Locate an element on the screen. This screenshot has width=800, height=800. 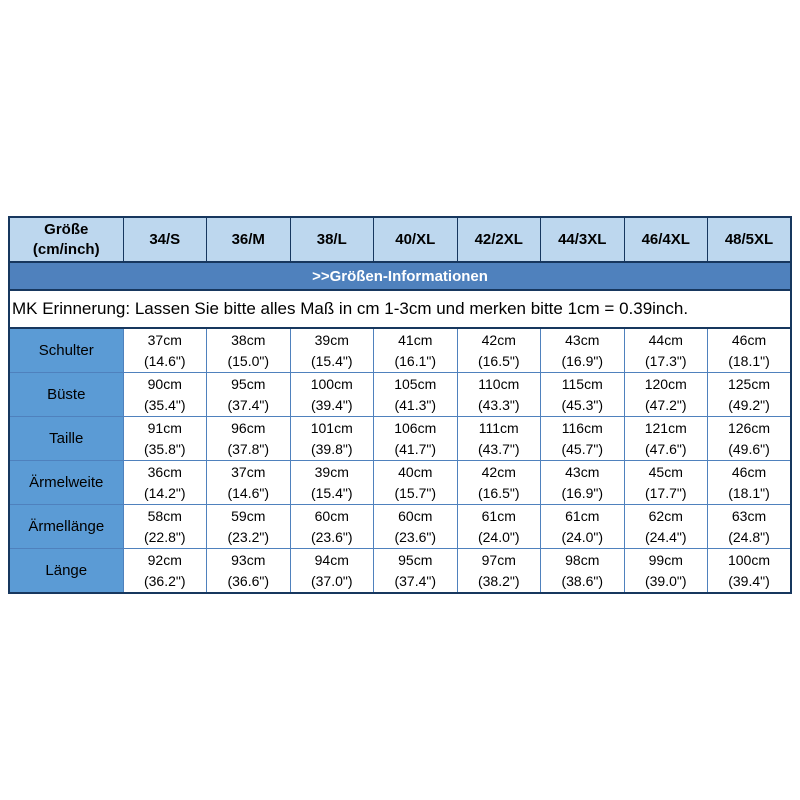
measurement-cell: 38cm (15.0") is located at coordinates (248, 350).